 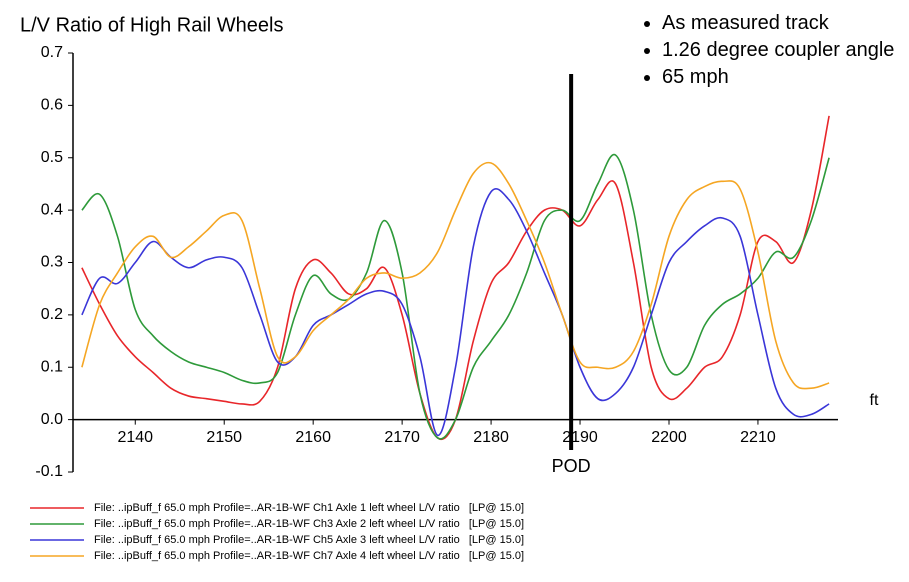 I want to click on note: 65 mph, so click(x=785, y=77).